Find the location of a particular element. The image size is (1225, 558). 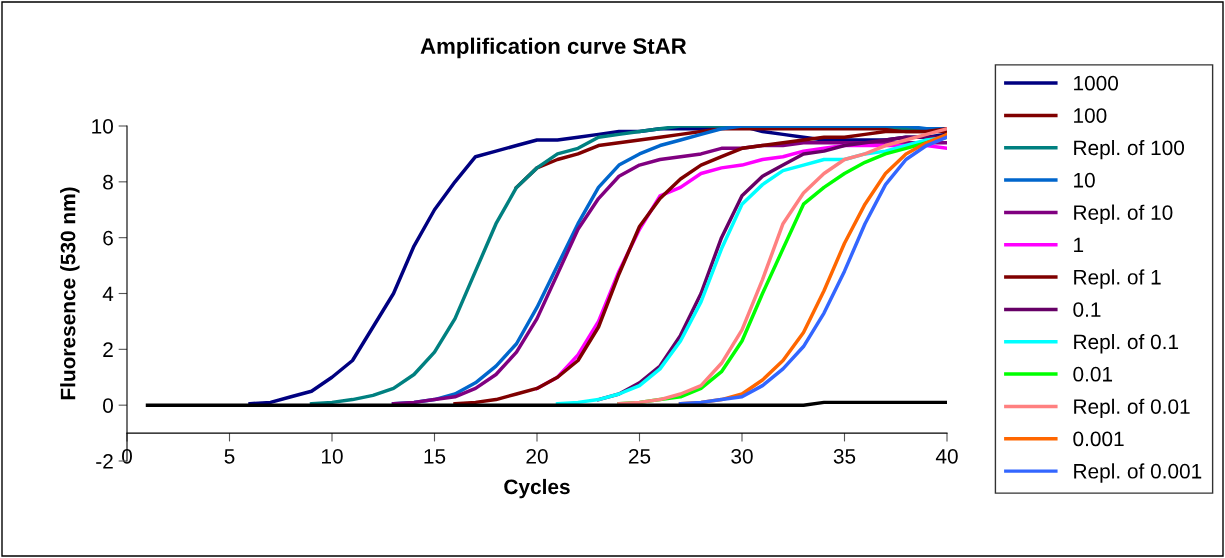

y-tick-label: 0 is located at coordinates (108, 405).